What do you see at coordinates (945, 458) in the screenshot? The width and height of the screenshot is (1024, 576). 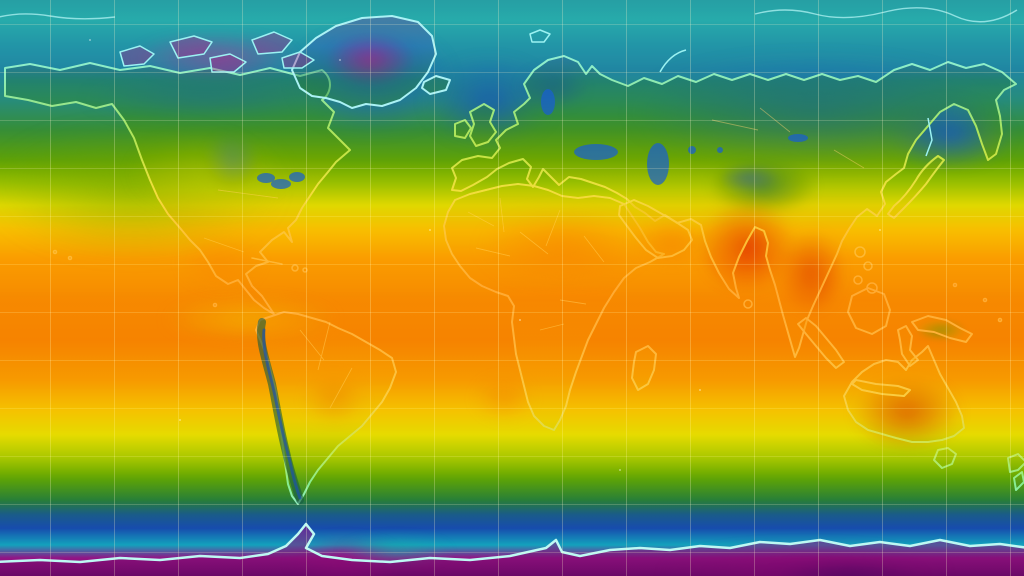 I see `tasmania-coastline` at bounding box center [945, 458].